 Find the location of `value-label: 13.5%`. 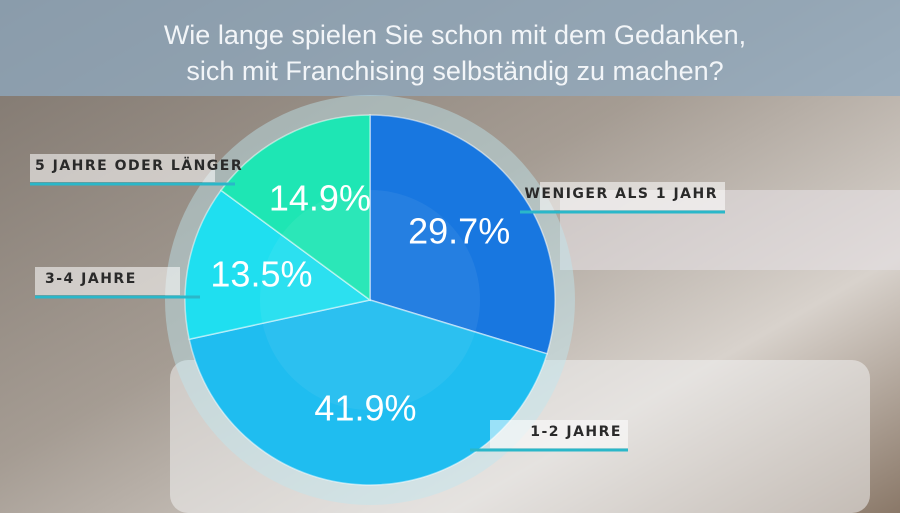

value-label: 13.5% is located at coordinates (261, 273).